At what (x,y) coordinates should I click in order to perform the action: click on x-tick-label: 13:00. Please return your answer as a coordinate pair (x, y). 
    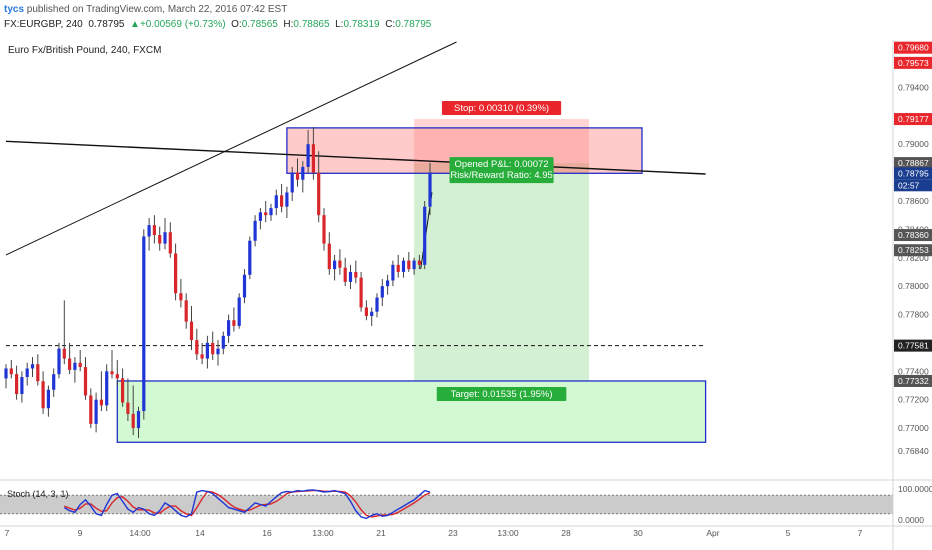
    Looking at the image, I should click on (508, 533).